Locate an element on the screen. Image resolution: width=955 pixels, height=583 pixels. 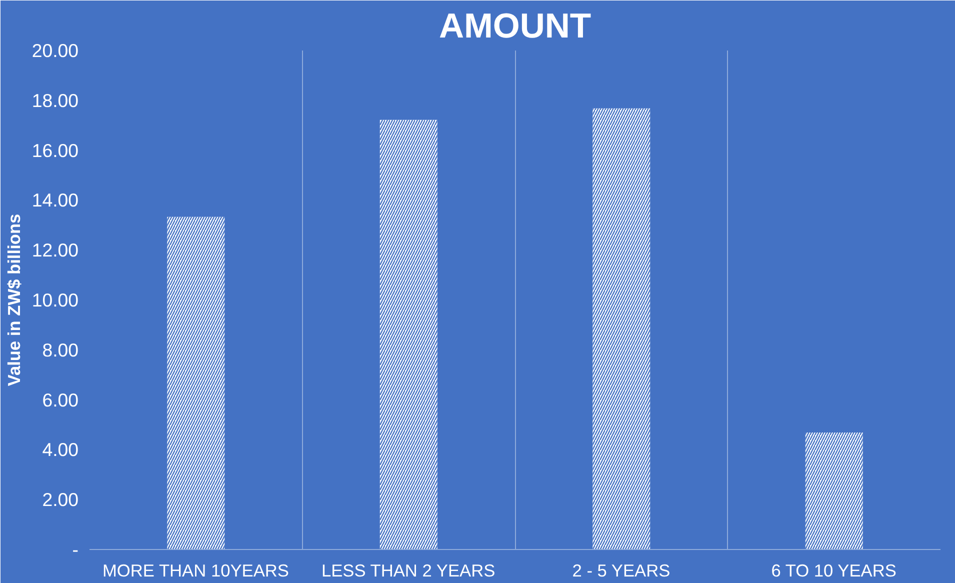
x-tick-label: 2 - 5 YEARS is located at coordinates (621, 570).